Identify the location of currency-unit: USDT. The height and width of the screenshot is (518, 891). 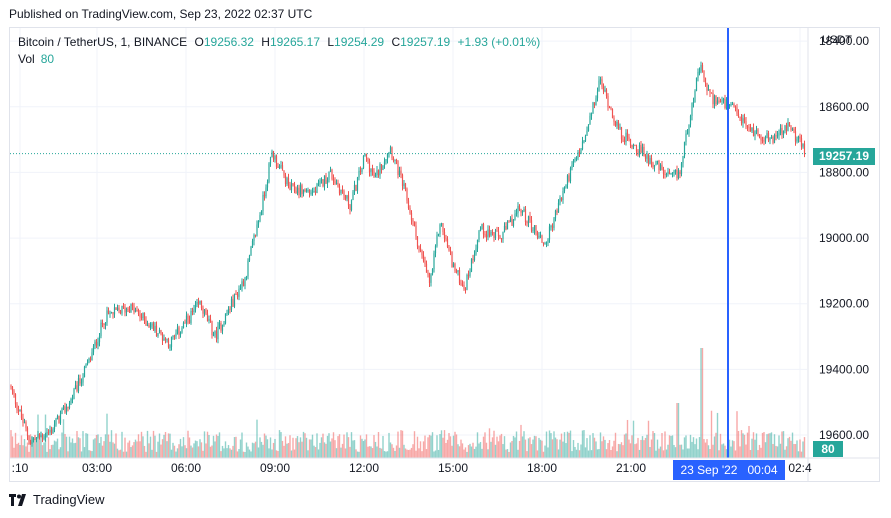
(837, 40).